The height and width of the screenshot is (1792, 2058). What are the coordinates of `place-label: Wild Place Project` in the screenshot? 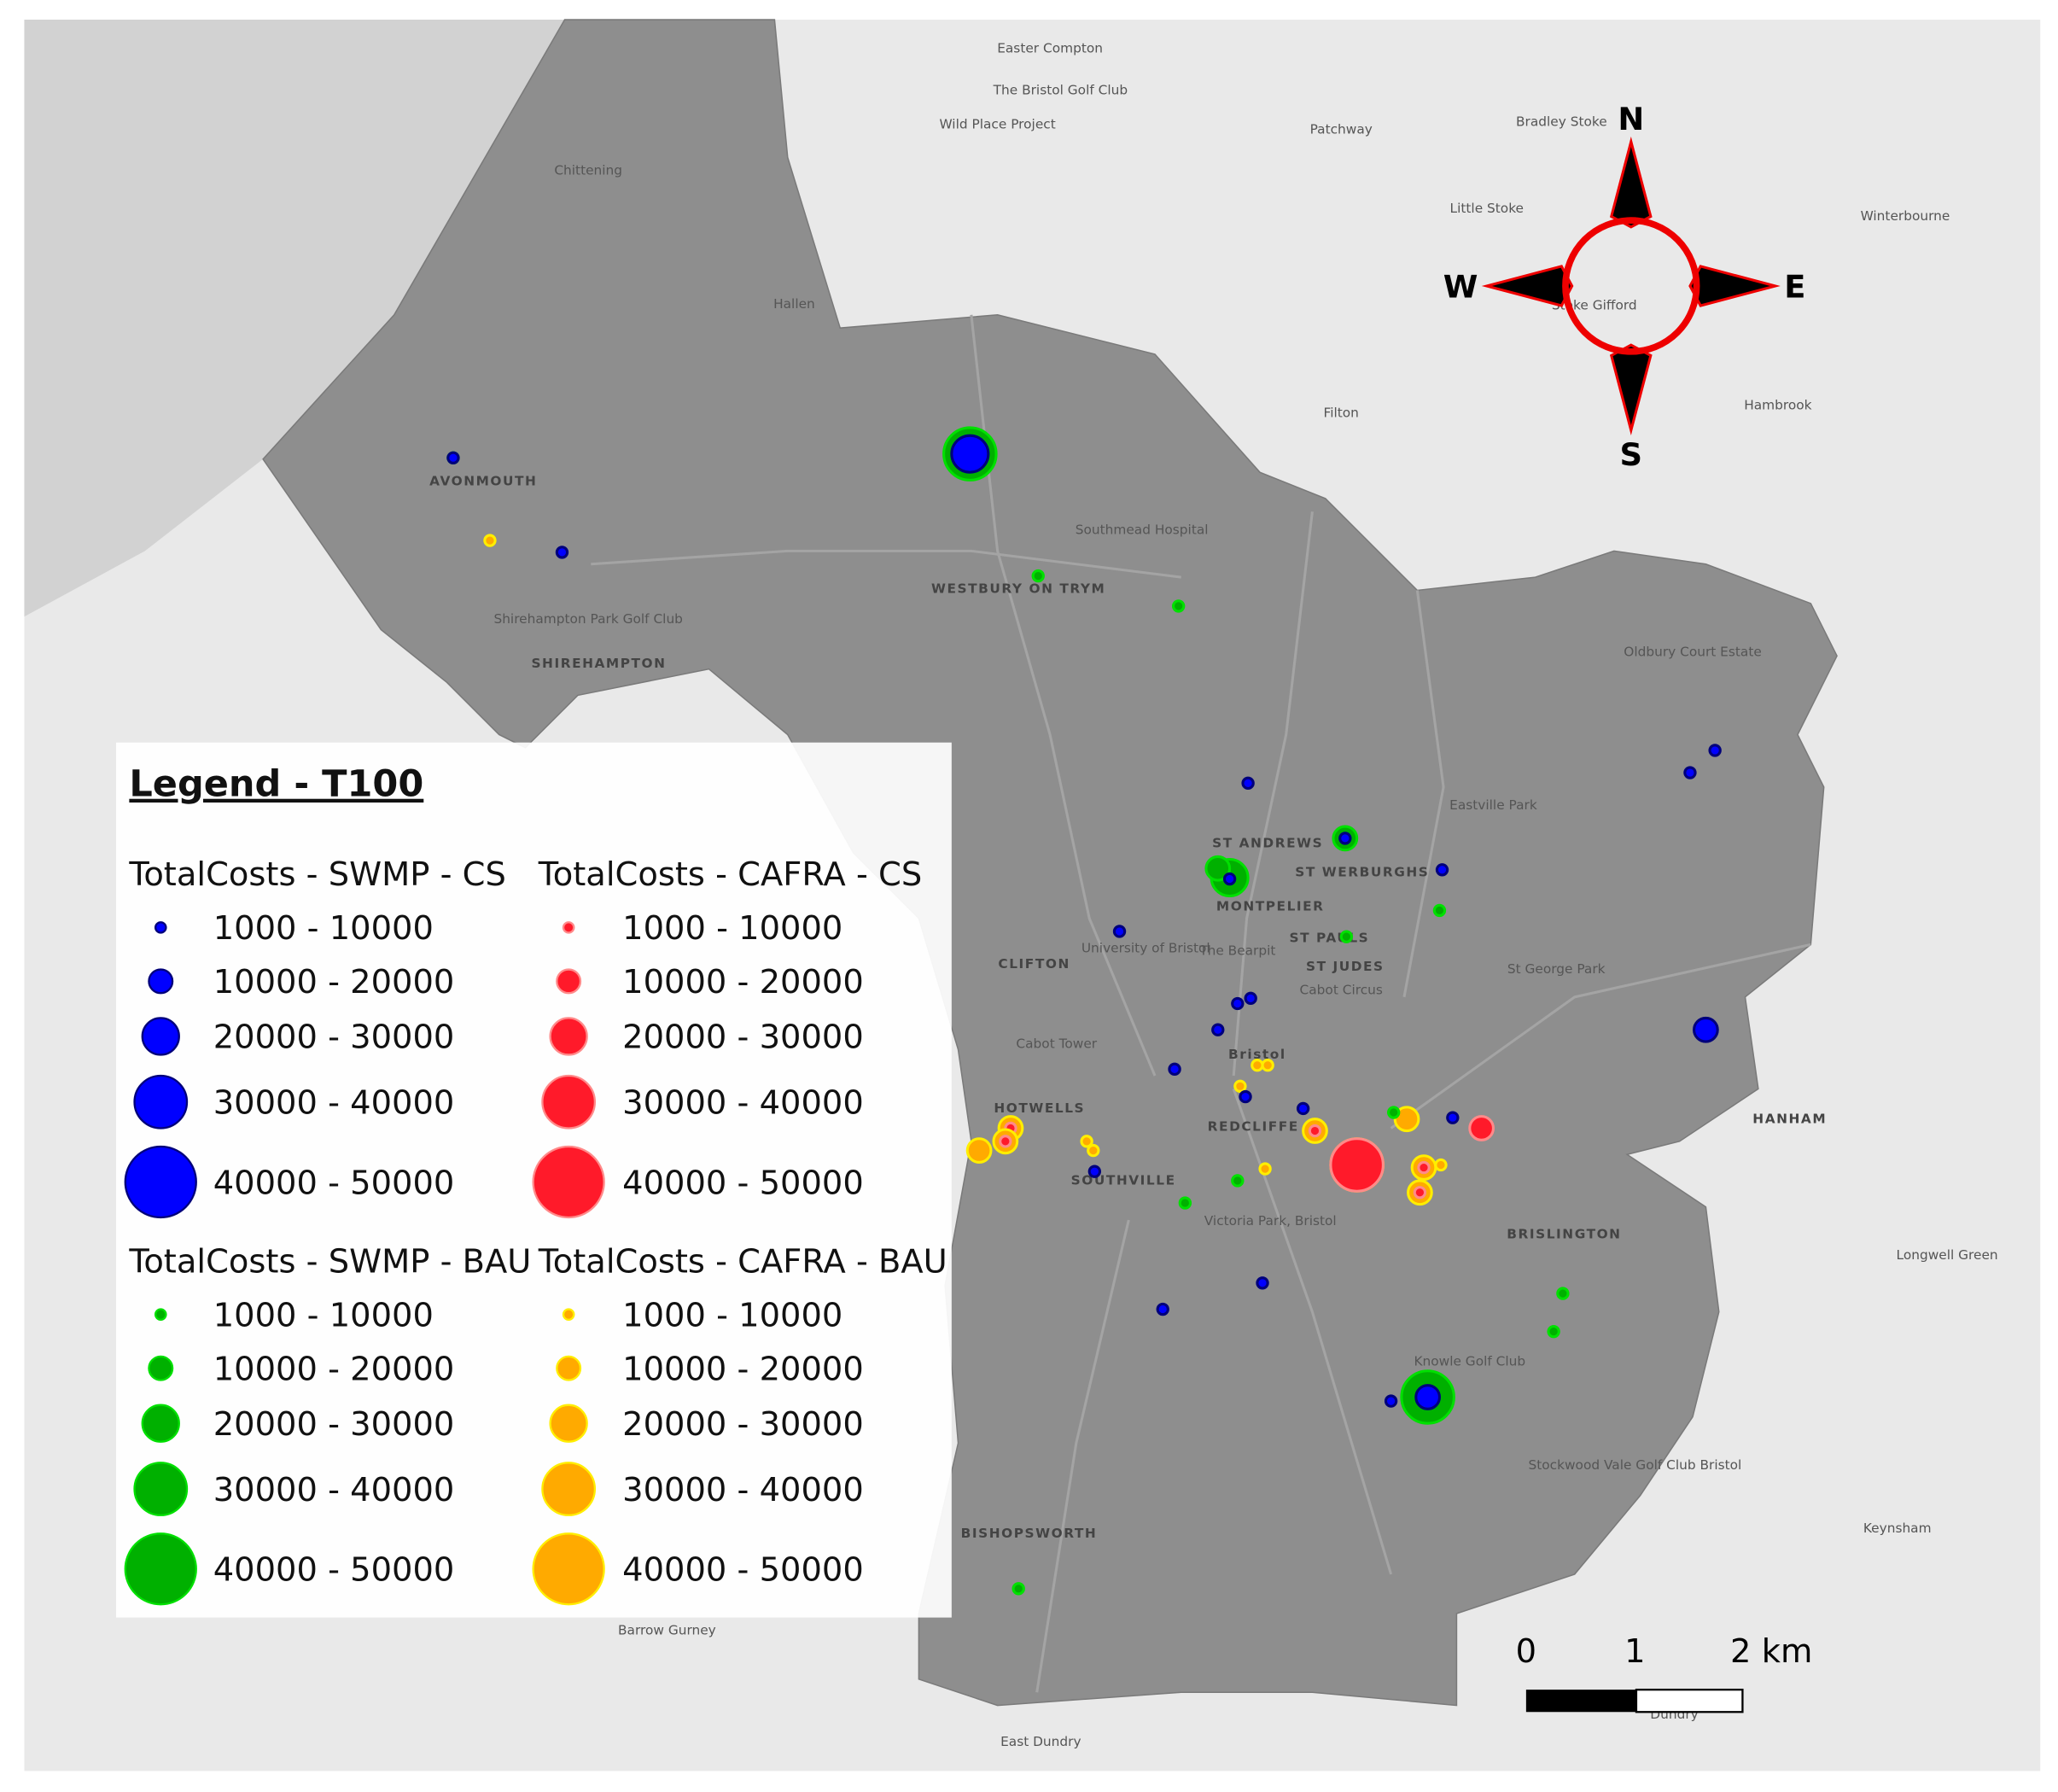 It's located at (997, 124).